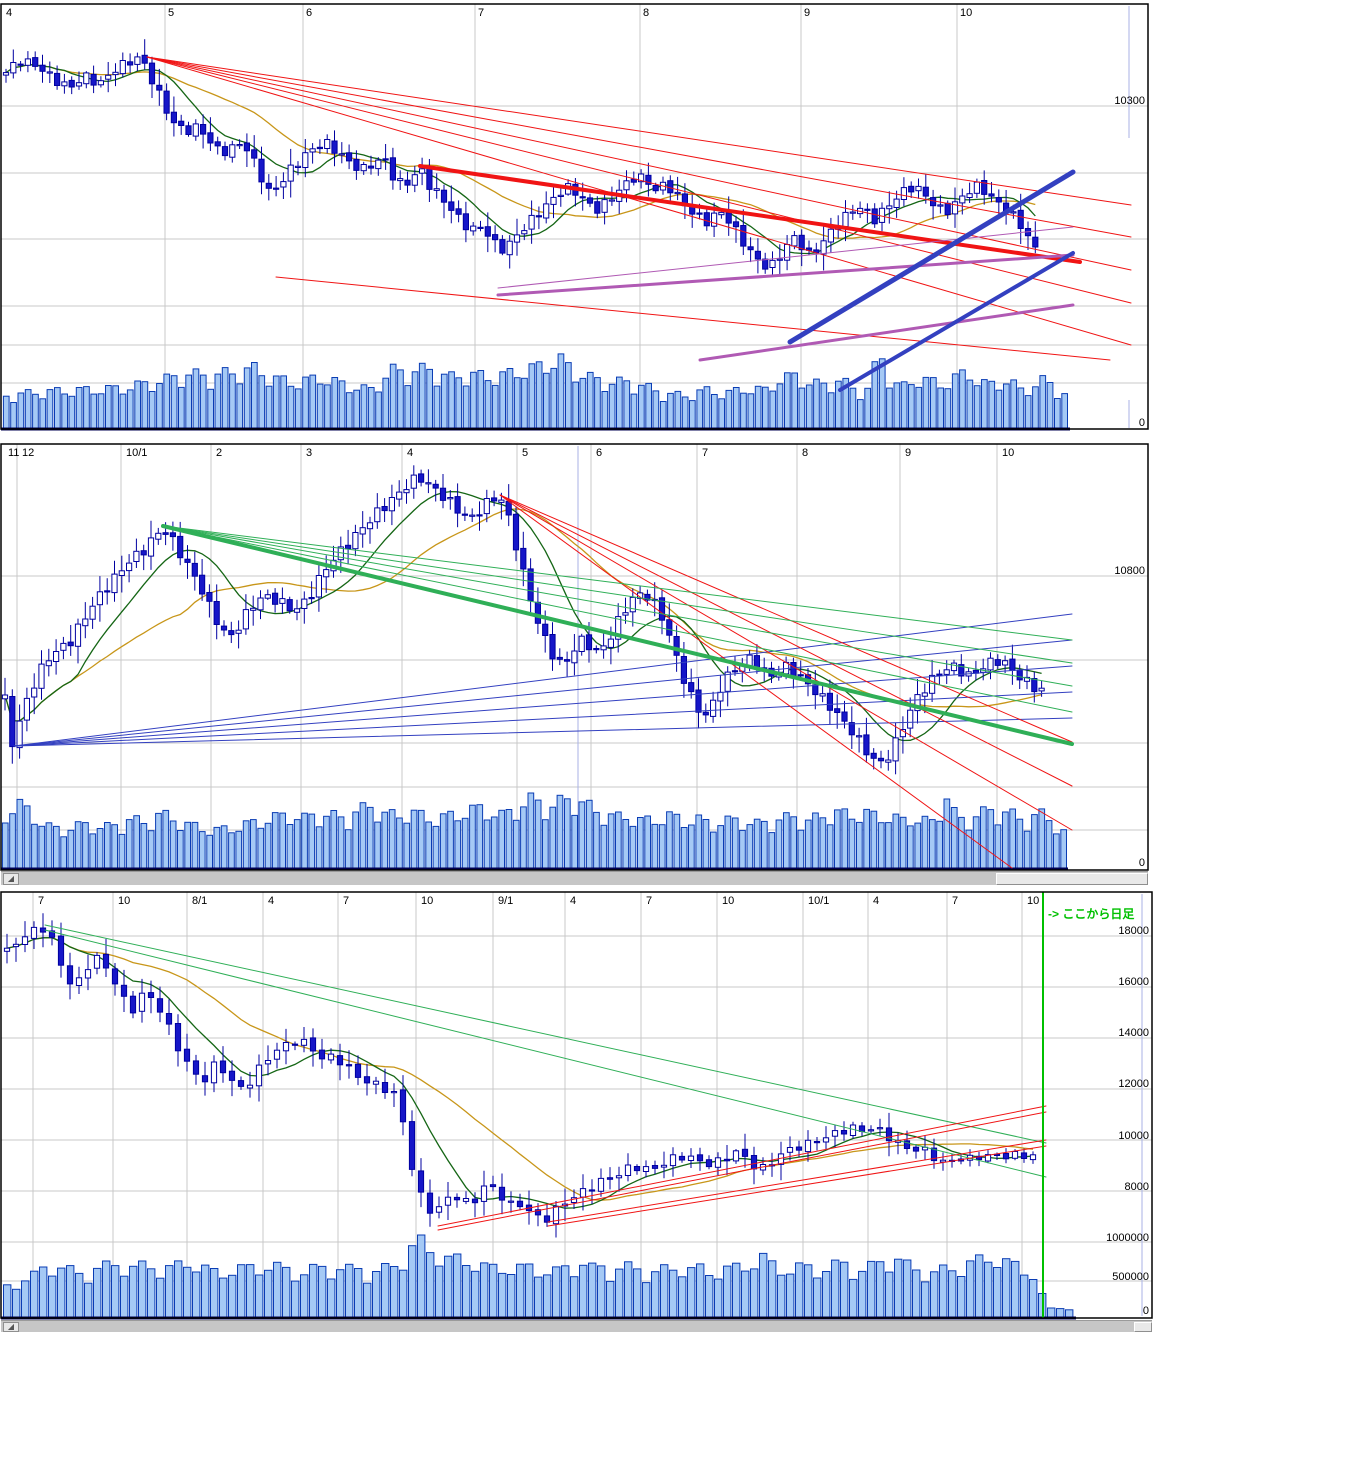  I want to click on y-axis-label: 8000, so click(1137, 1187).